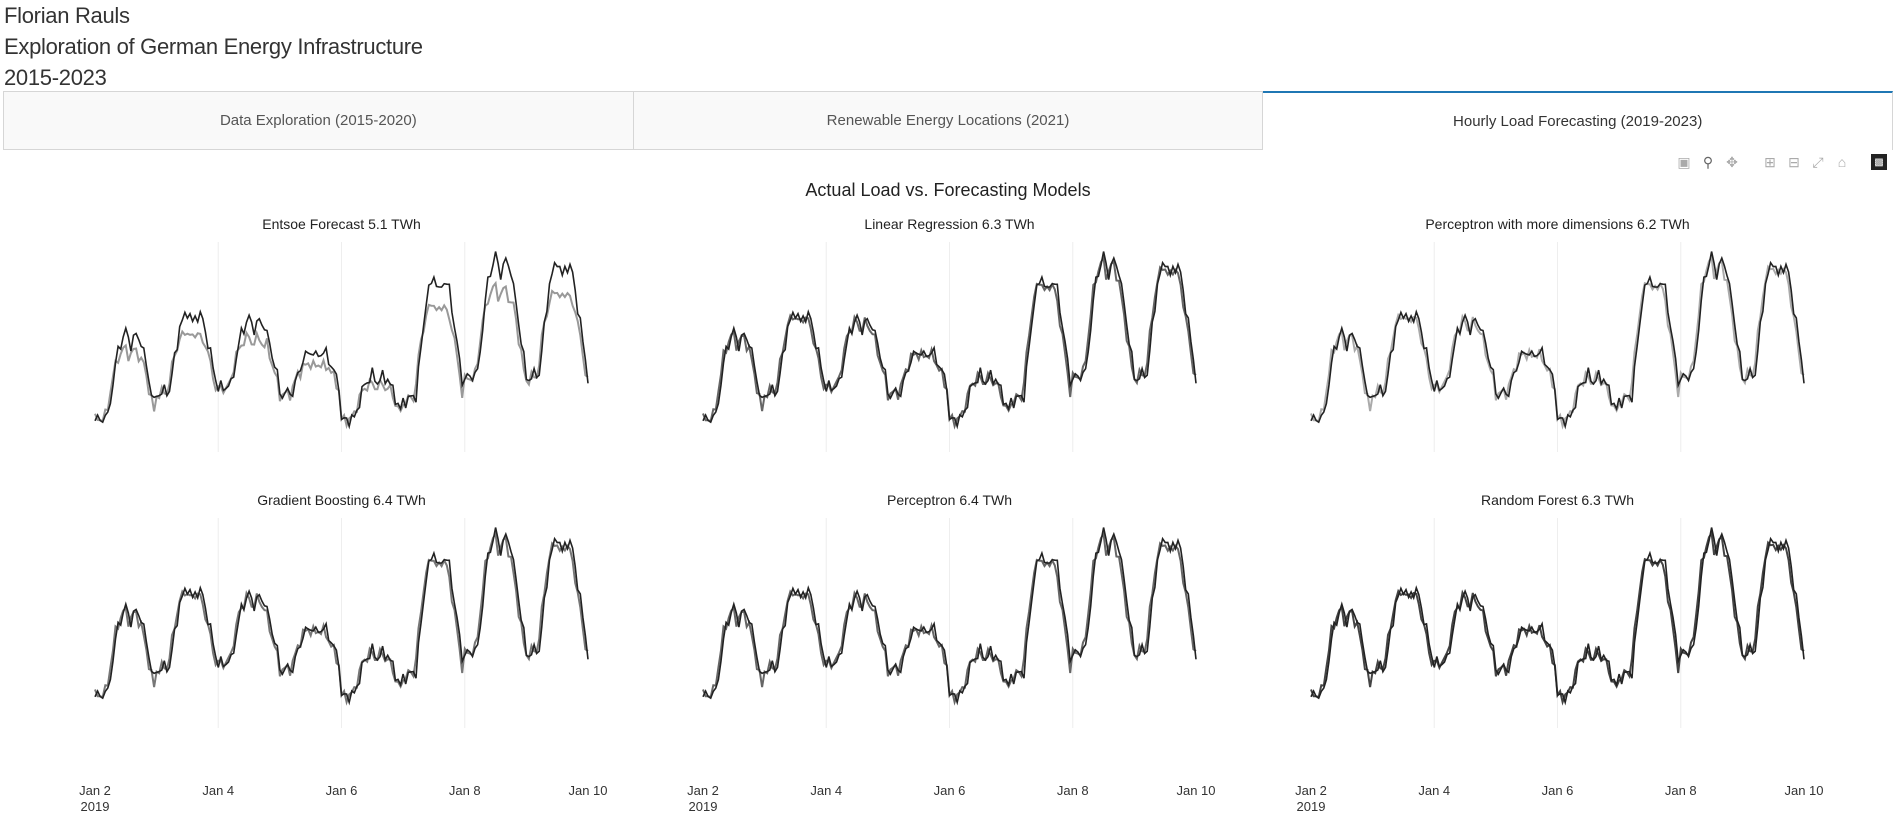 The width and height of the screenshot is (1897, 839). What do you see at coordinates (341, 500) in the screenshot?
I see `subplot-title-4: Gradient Boosting 6.4 TWh` at bounding box center [341, 500].